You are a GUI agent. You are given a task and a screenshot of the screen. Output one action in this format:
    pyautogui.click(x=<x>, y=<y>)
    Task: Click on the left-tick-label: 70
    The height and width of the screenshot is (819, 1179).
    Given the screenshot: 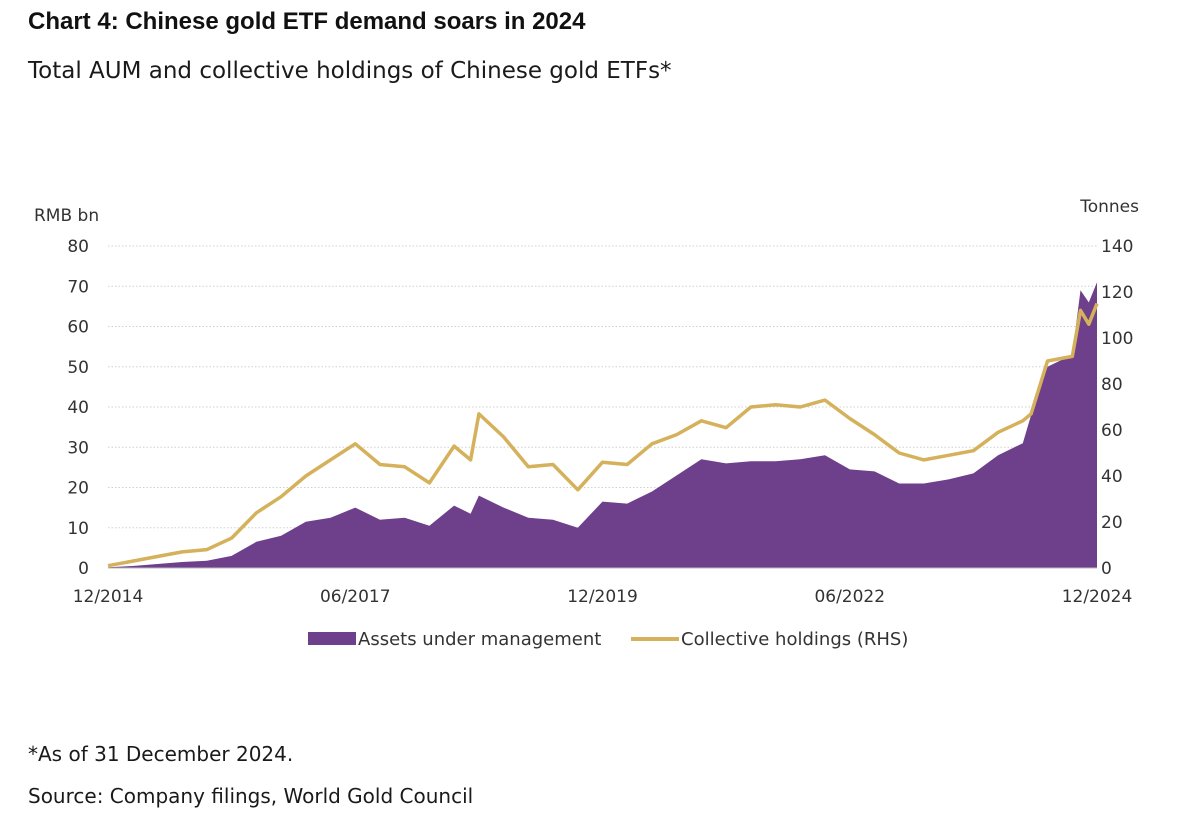 What is the action you would take?
    pyautogui.click(x=78, y=287)
    